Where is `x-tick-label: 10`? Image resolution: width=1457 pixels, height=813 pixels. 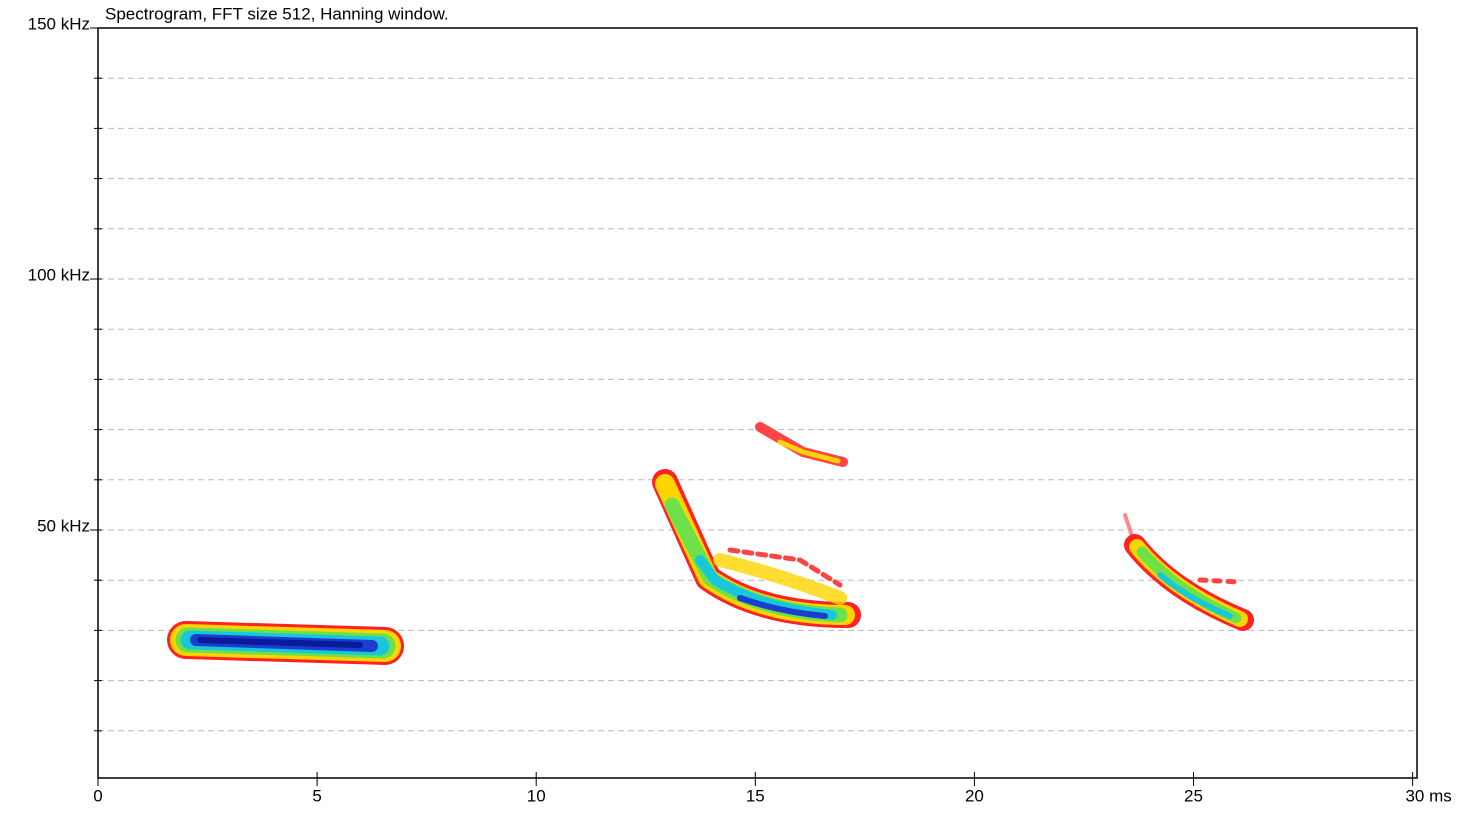 x-tick-label: 10 is located at coordinates (536, 795).